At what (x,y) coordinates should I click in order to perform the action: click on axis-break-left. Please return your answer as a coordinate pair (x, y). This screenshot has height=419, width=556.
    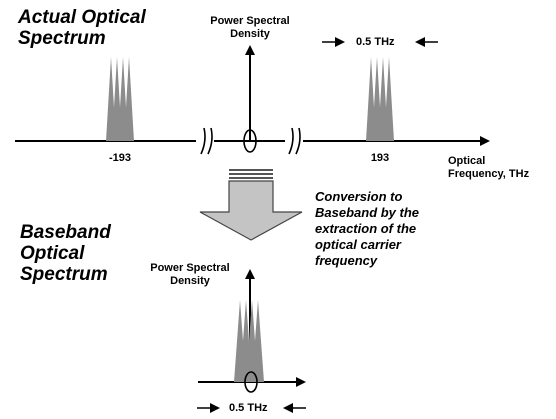
    Looking at the image, I should click on (205, 141).